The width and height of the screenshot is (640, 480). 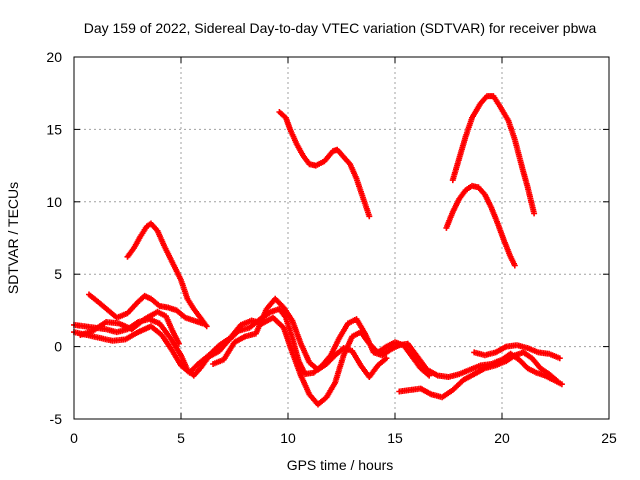 What do you see at coordinates (56, 419) in the screenshot?
I see `y-tick-label: -5` at bounding box center [56, 419].